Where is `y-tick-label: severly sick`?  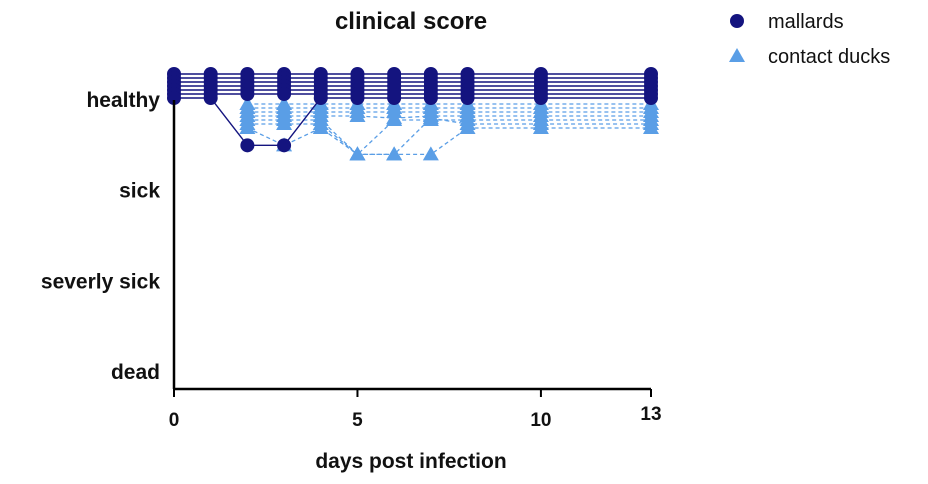 y-tick-label: severly sick is located at coordinates (100, 281).